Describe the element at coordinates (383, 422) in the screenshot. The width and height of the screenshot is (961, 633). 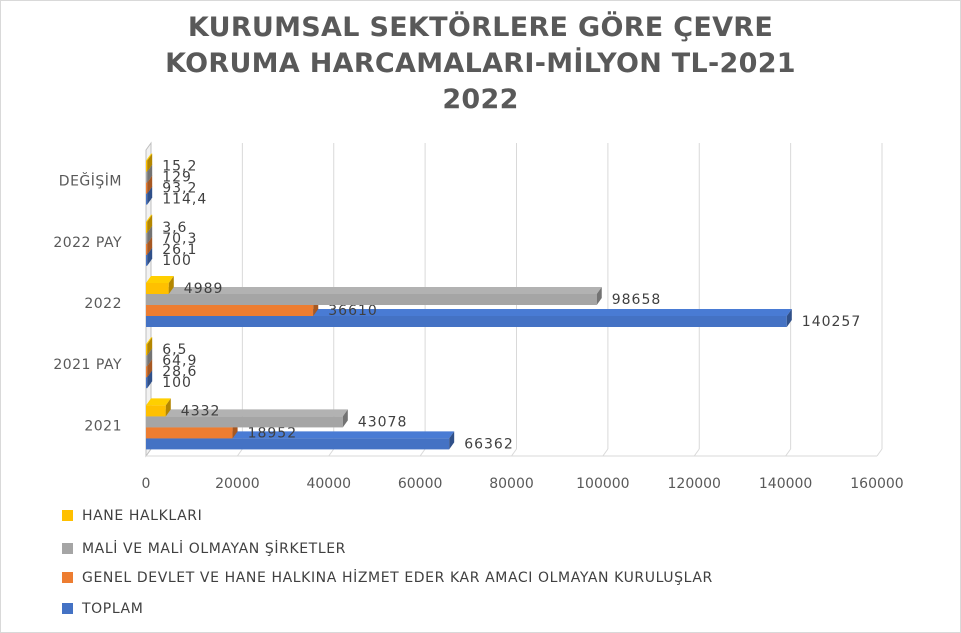
I see `data-label-mali-ve-mali-olmayan-i-rketler-2021: 43078` at that location.